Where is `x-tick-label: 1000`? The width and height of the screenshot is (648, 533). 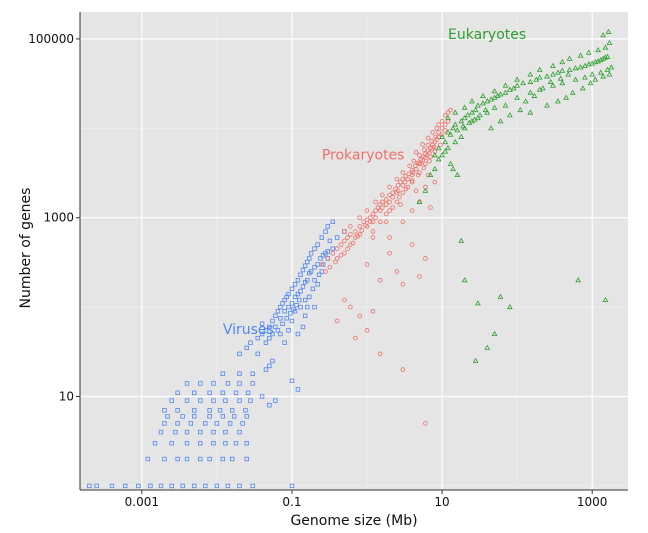 x-tick-label: 1000 is located at coordinates (592, 502).